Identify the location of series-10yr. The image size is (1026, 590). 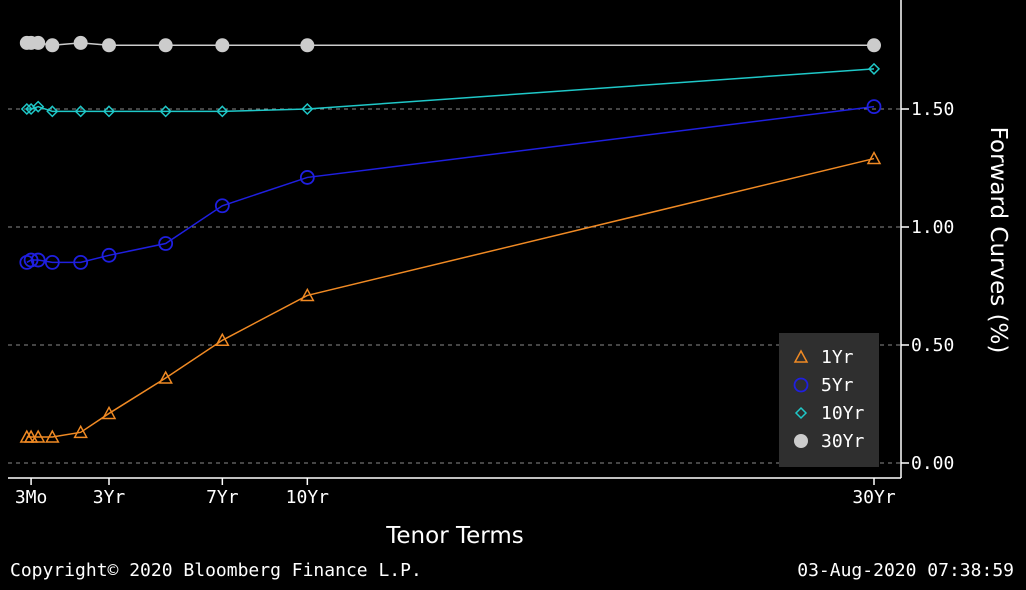
(450, 90).